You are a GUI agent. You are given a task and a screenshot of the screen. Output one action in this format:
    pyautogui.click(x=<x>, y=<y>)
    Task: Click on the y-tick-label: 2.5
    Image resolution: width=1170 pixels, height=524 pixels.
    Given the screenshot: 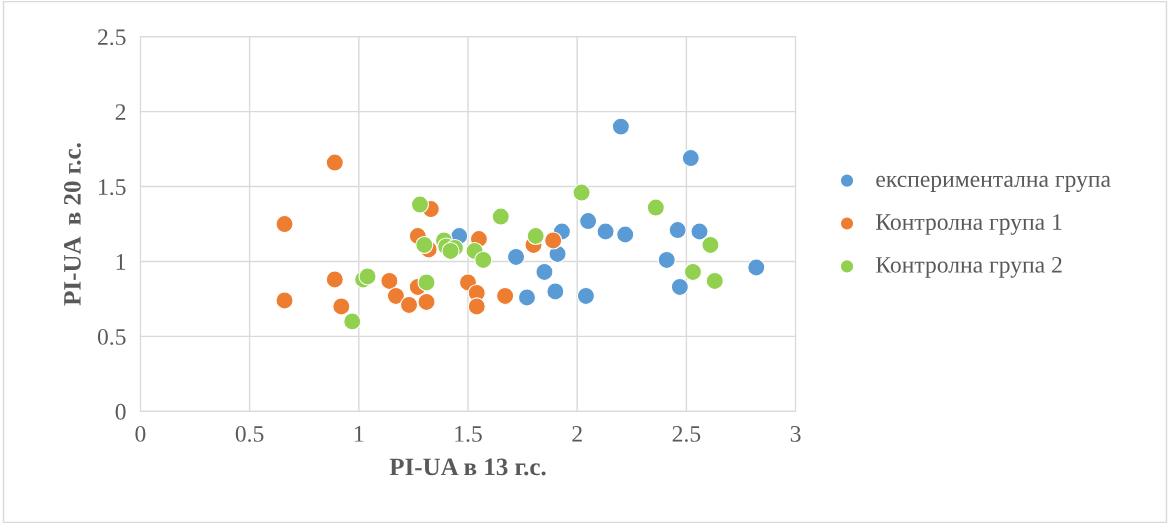 What is the action you would take?
    pyautogui.click(x=112, y=37)
    